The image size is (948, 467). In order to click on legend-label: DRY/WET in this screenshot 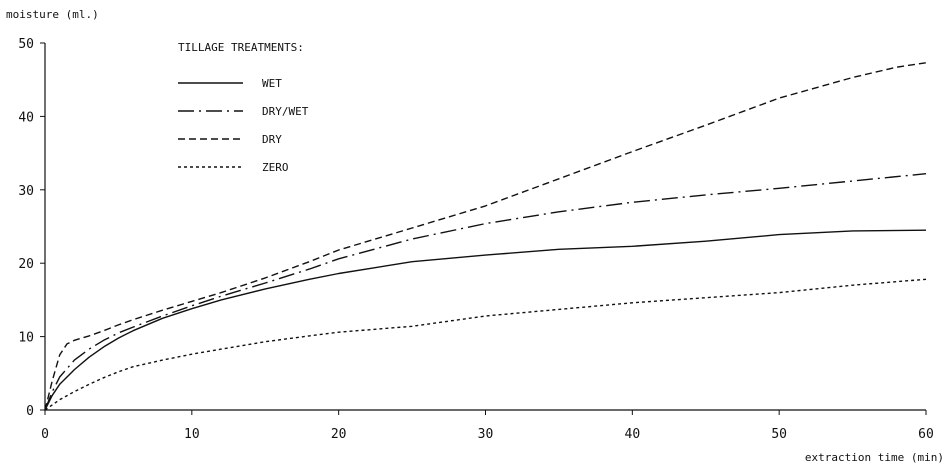, I will do `click(285, 111)`.